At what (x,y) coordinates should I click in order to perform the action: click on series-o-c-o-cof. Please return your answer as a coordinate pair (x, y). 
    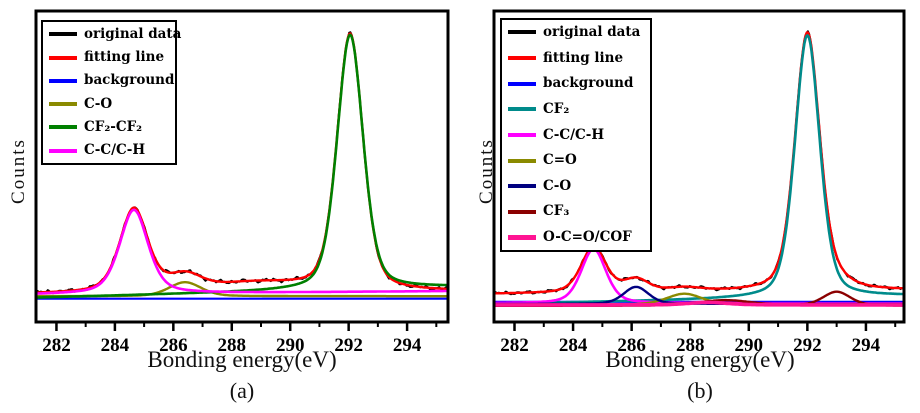
    Looking at the image, I should click on (699, 303).